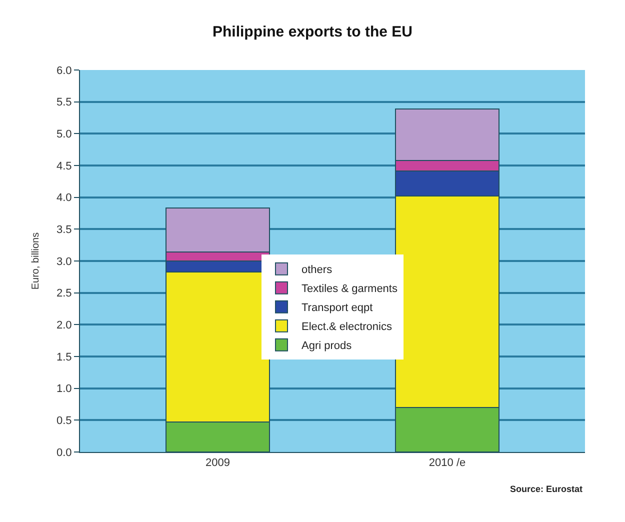 This screenshot has width=625, height=522. Describe the element at coordinates (217, 463) in the screenshot. I see `x-tick-label: 2009` at that location.